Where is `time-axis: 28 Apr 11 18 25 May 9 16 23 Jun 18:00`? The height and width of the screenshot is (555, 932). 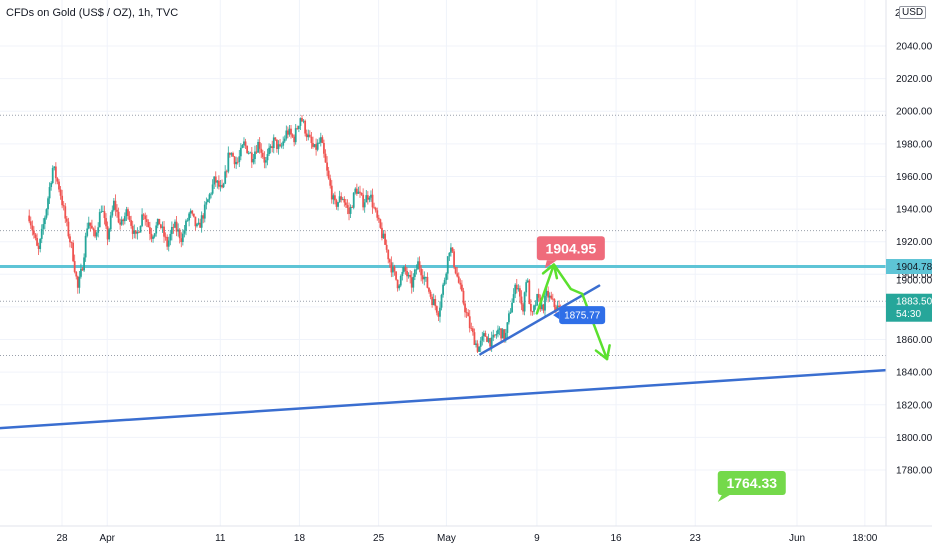 time-axis: 28 Apr 11 18 25 May 9 16 23 Jun 18:00 is located at coordinates (466, 537).